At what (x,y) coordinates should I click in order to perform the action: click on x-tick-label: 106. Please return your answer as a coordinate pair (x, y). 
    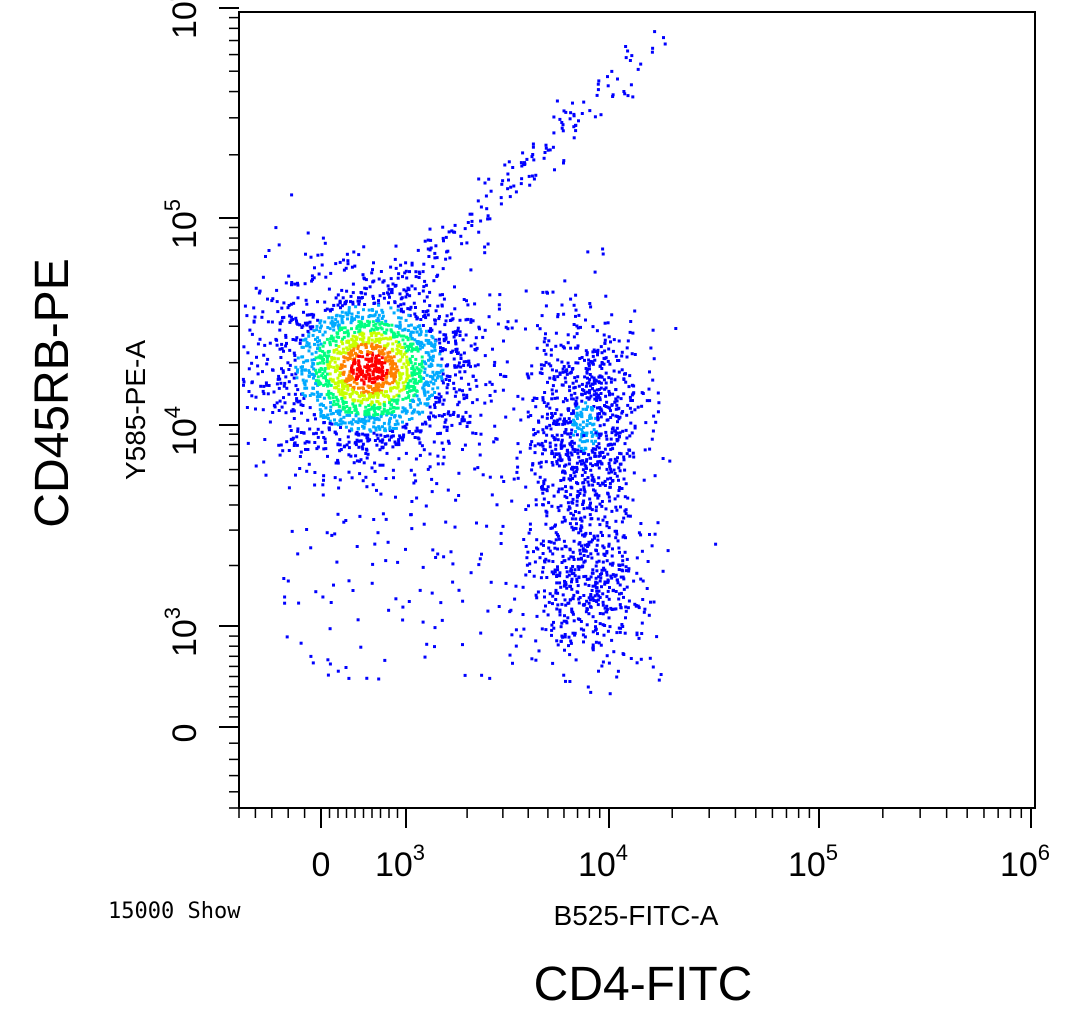
    Looking at the image, I should click on (1025, 862).